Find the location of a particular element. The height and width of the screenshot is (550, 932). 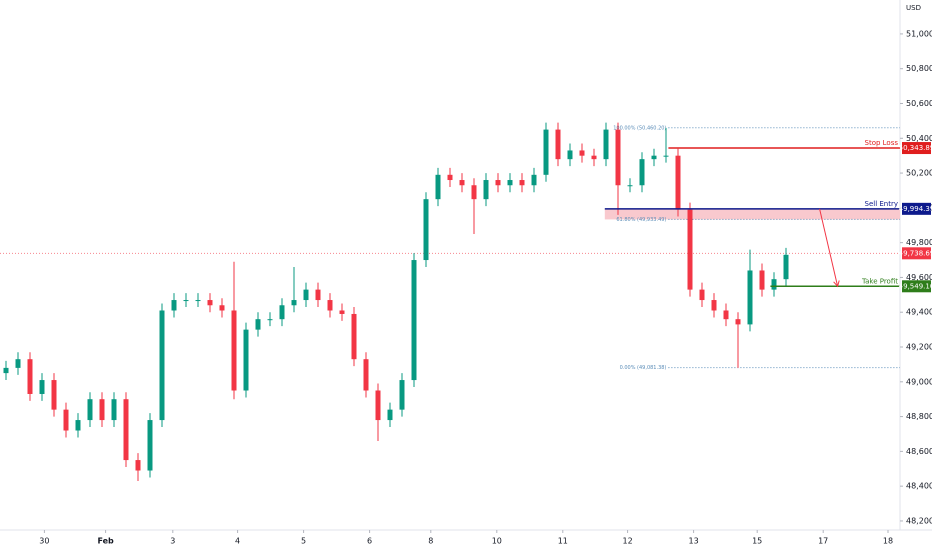

trade-arrow is located at coordinates (829, 247).